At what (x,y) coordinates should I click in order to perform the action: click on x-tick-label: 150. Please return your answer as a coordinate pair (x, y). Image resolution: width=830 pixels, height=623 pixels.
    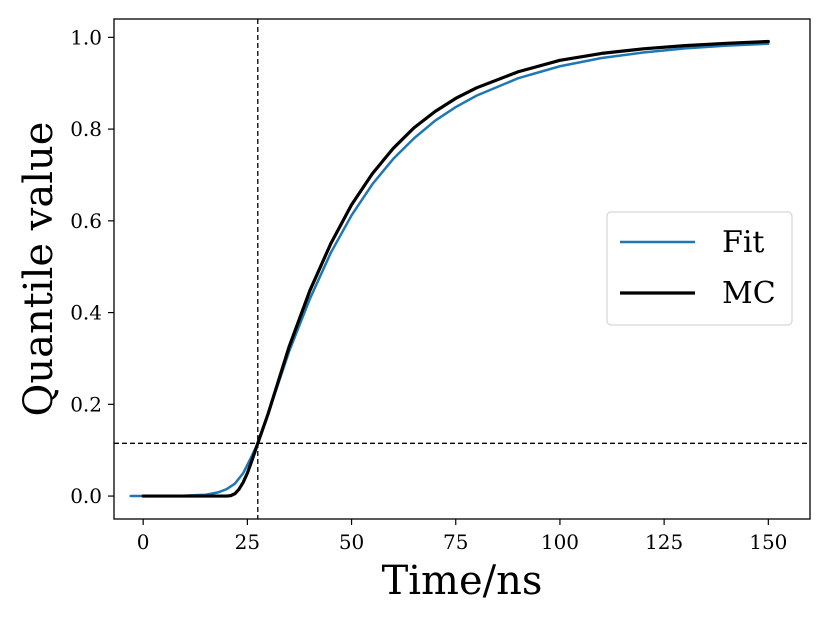
    Looking at the image, I should click on (768, 542).